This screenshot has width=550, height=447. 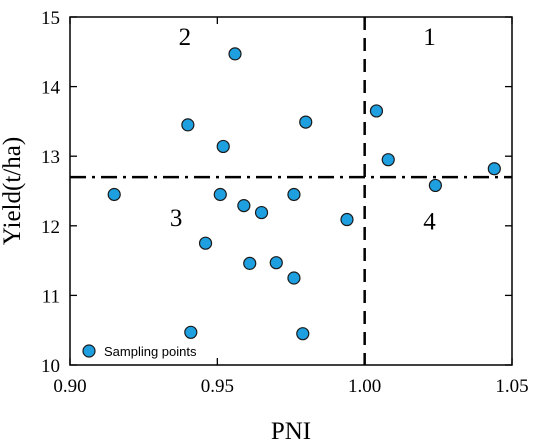 I want to click on quadrant-label: 1, so click(x=429, y=37).